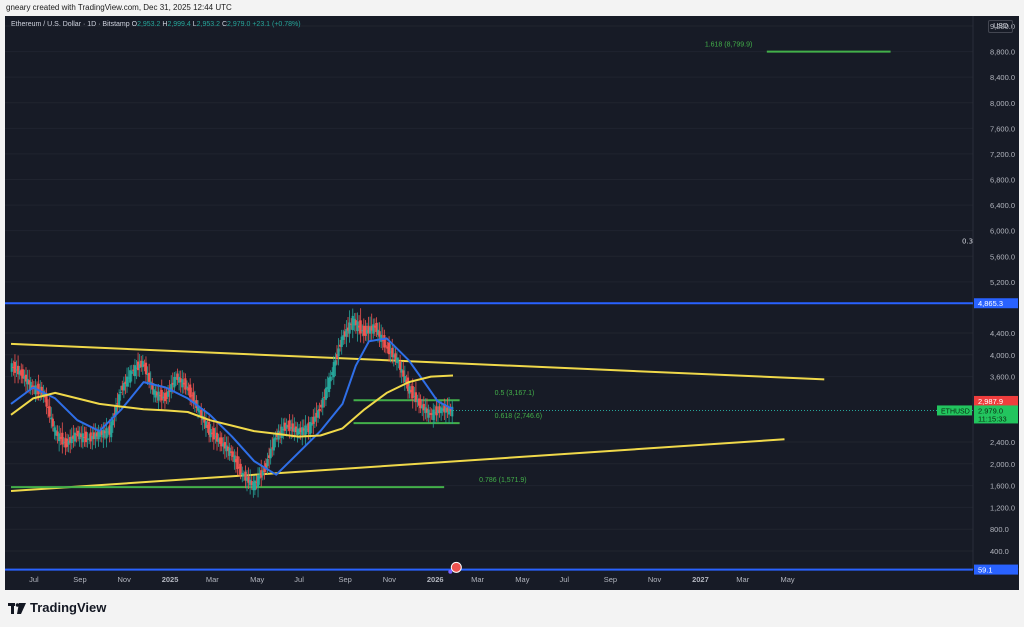 This screenshot has width=1024, height=627. What do you see at coordinates (1002, 52) in the screenshot?
I see `price-tick-label: 8,800.0` at bounding box center [1002, 52].